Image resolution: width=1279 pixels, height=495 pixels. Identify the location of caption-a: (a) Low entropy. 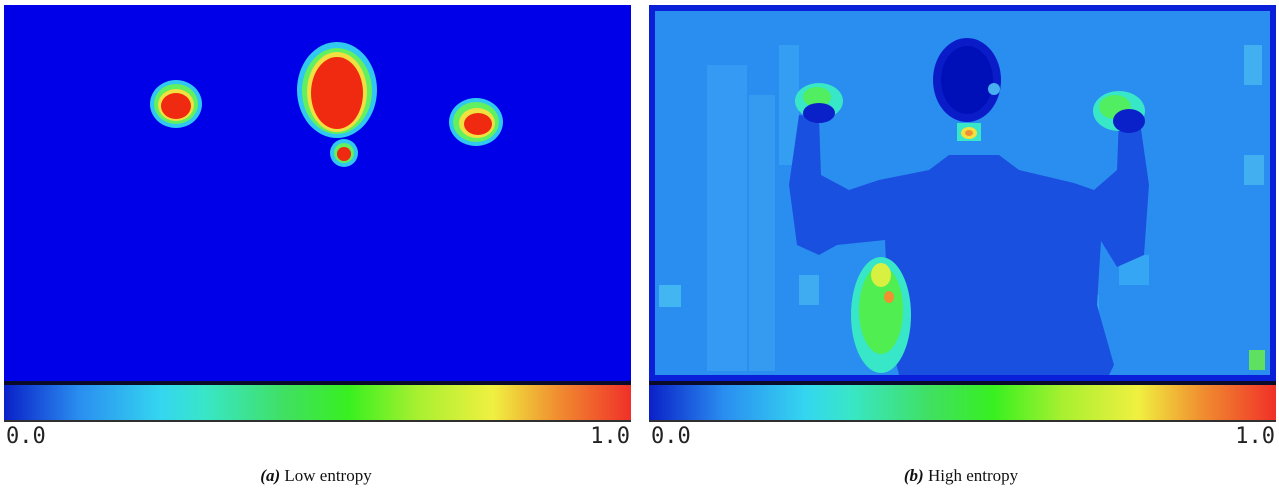
(316, 476).